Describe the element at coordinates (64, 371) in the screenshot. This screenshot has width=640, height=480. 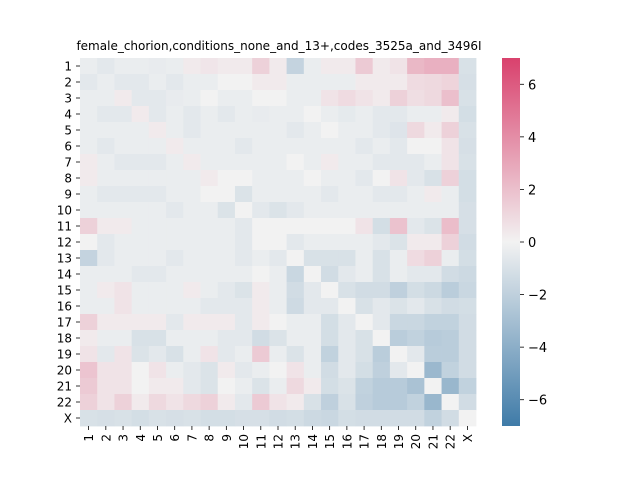
I see `y-tick-label: 20` at that location.